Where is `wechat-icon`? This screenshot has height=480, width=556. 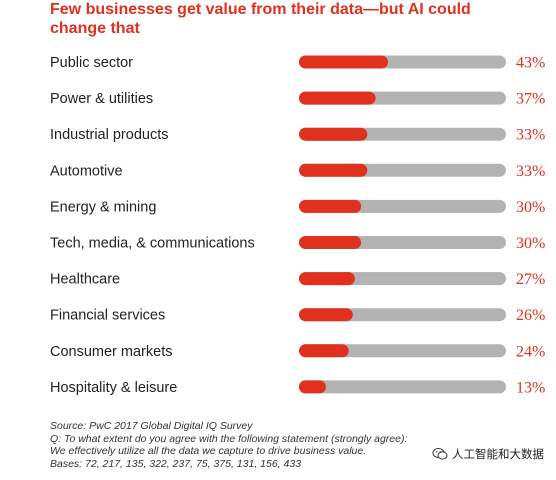
wechat-icon is located at coordinates (440, 454).